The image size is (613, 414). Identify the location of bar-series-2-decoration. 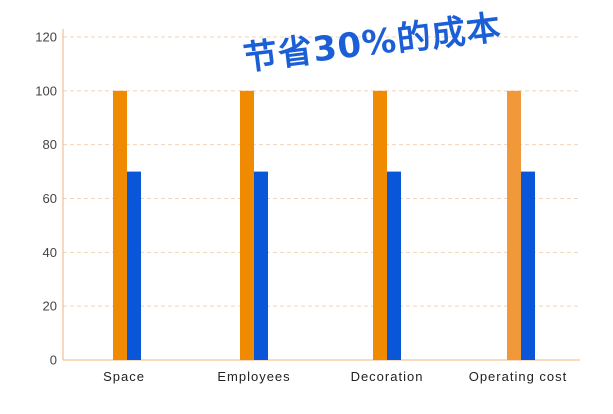
(394, 265).